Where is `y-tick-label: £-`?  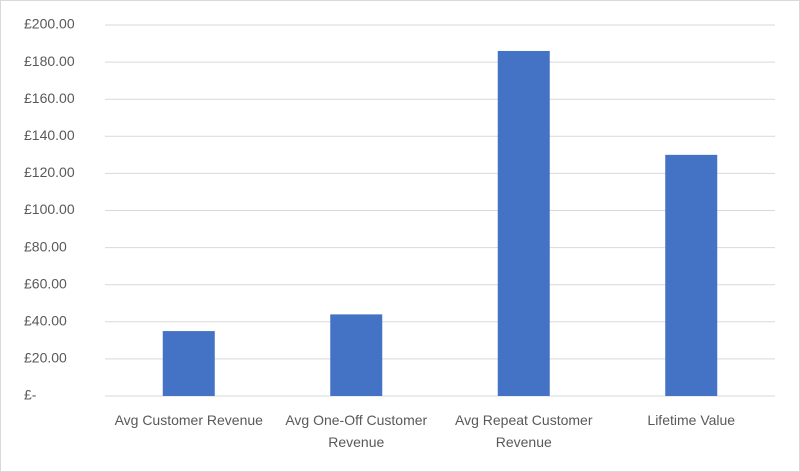
y-tick-label: £- is located at coordinates (30, 395).